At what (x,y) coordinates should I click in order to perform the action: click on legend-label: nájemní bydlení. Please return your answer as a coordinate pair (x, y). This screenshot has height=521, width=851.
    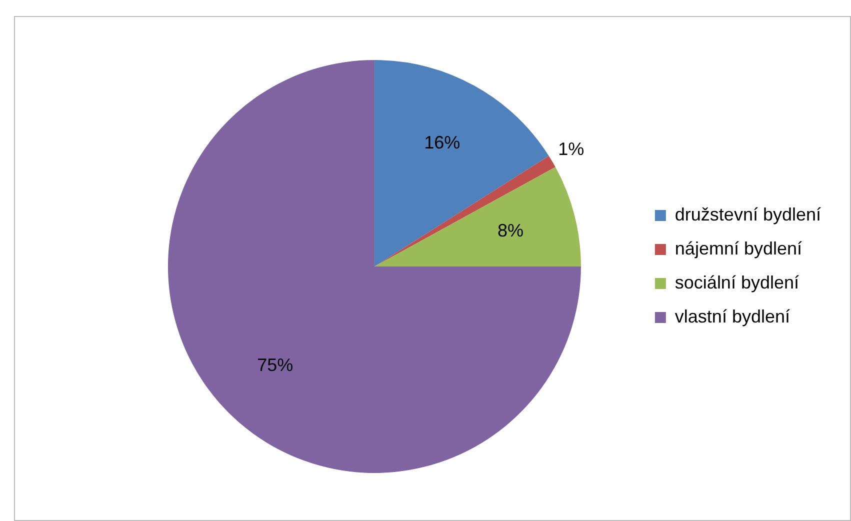
    Looking at the image, I should click on (738, 248).